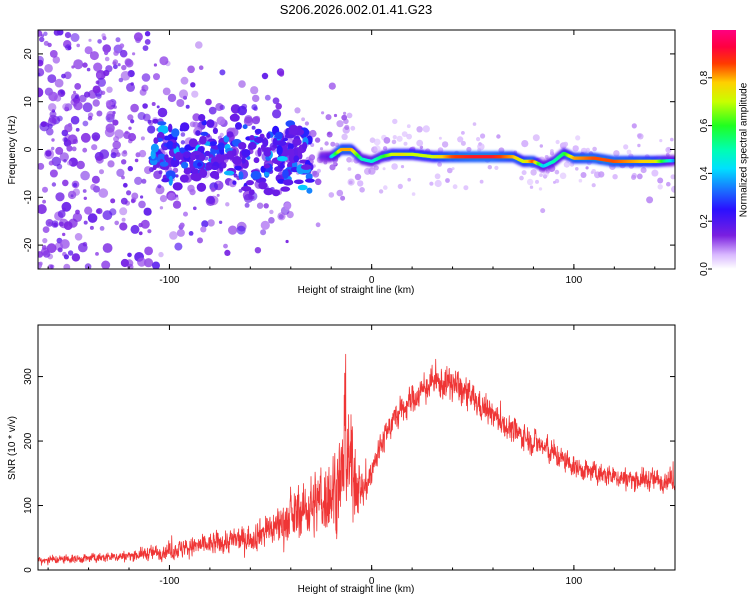 This screenshot has height=600, width=750. Describe the element at coordinates (704, 173) in the screenshot. I see `colorbar-tick-label: 0.4` at that location.